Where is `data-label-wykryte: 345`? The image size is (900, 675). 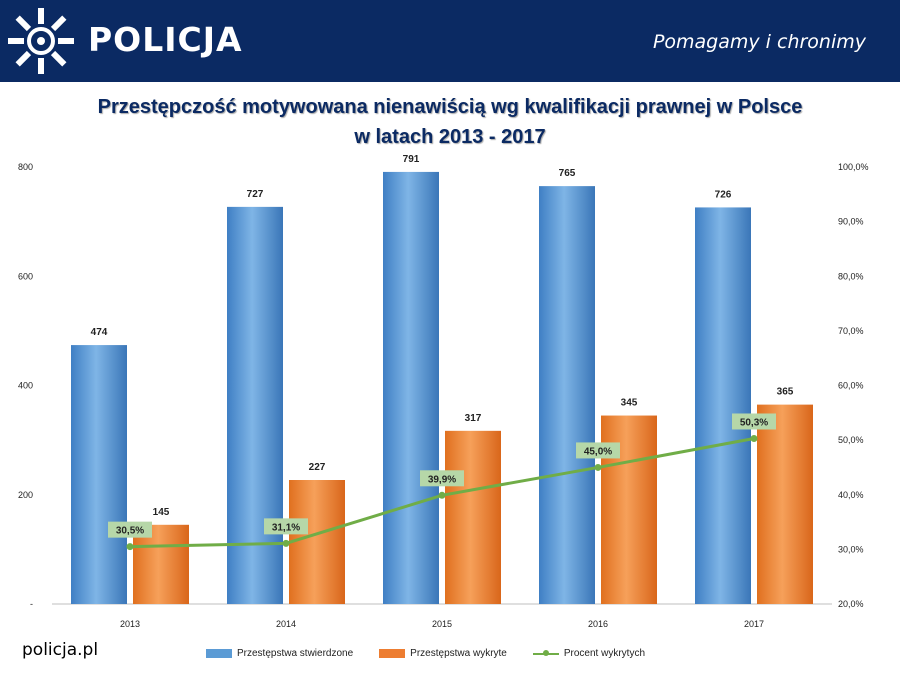
data-label-wykryte: 345 is located at coordinates (629, 403).